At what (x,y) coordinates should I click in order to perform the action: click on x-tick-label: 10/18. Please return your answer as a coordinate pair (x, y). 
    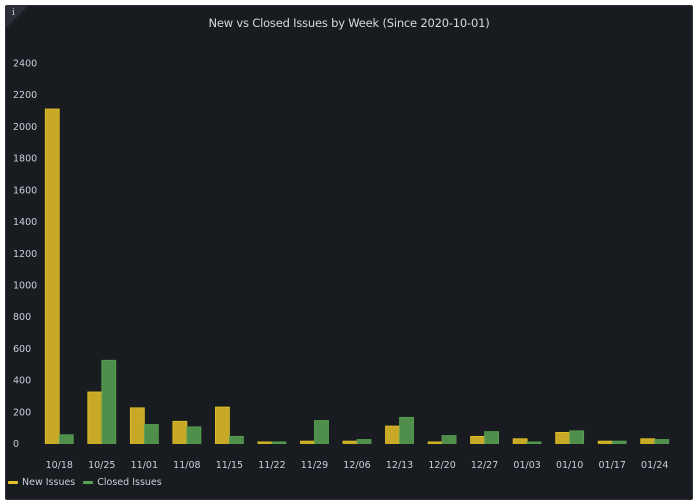
    Looking at the image, I should click on (59, 465).